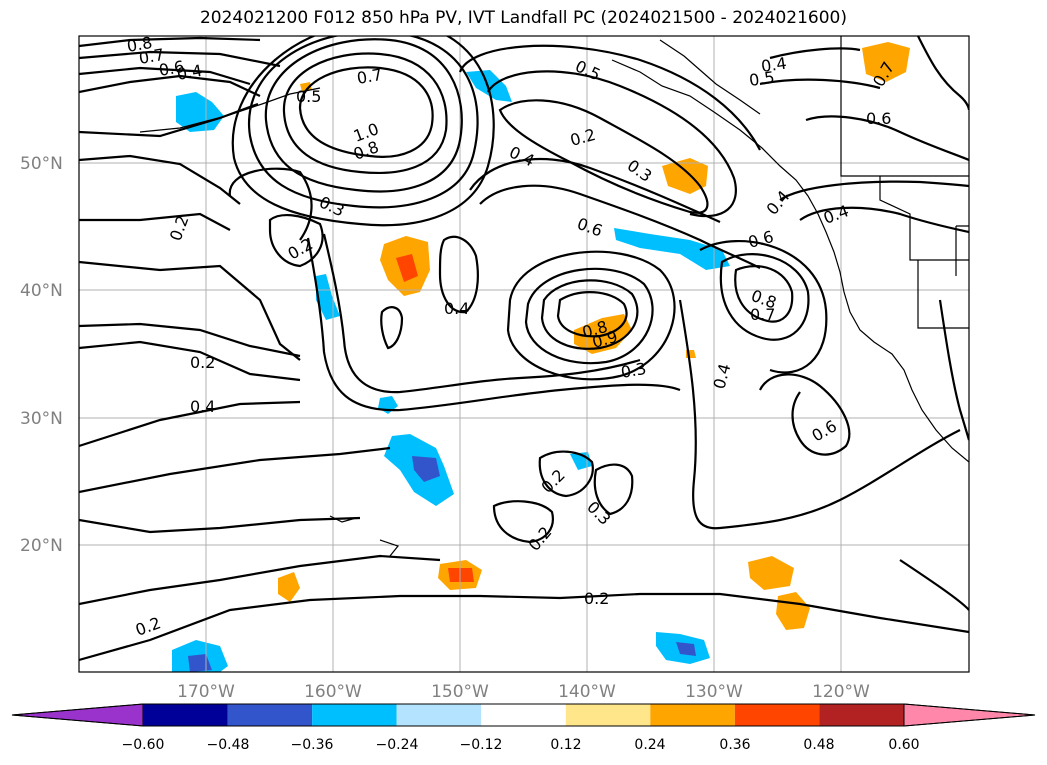  I want to click on colorbar-frame, so click(523, 715).